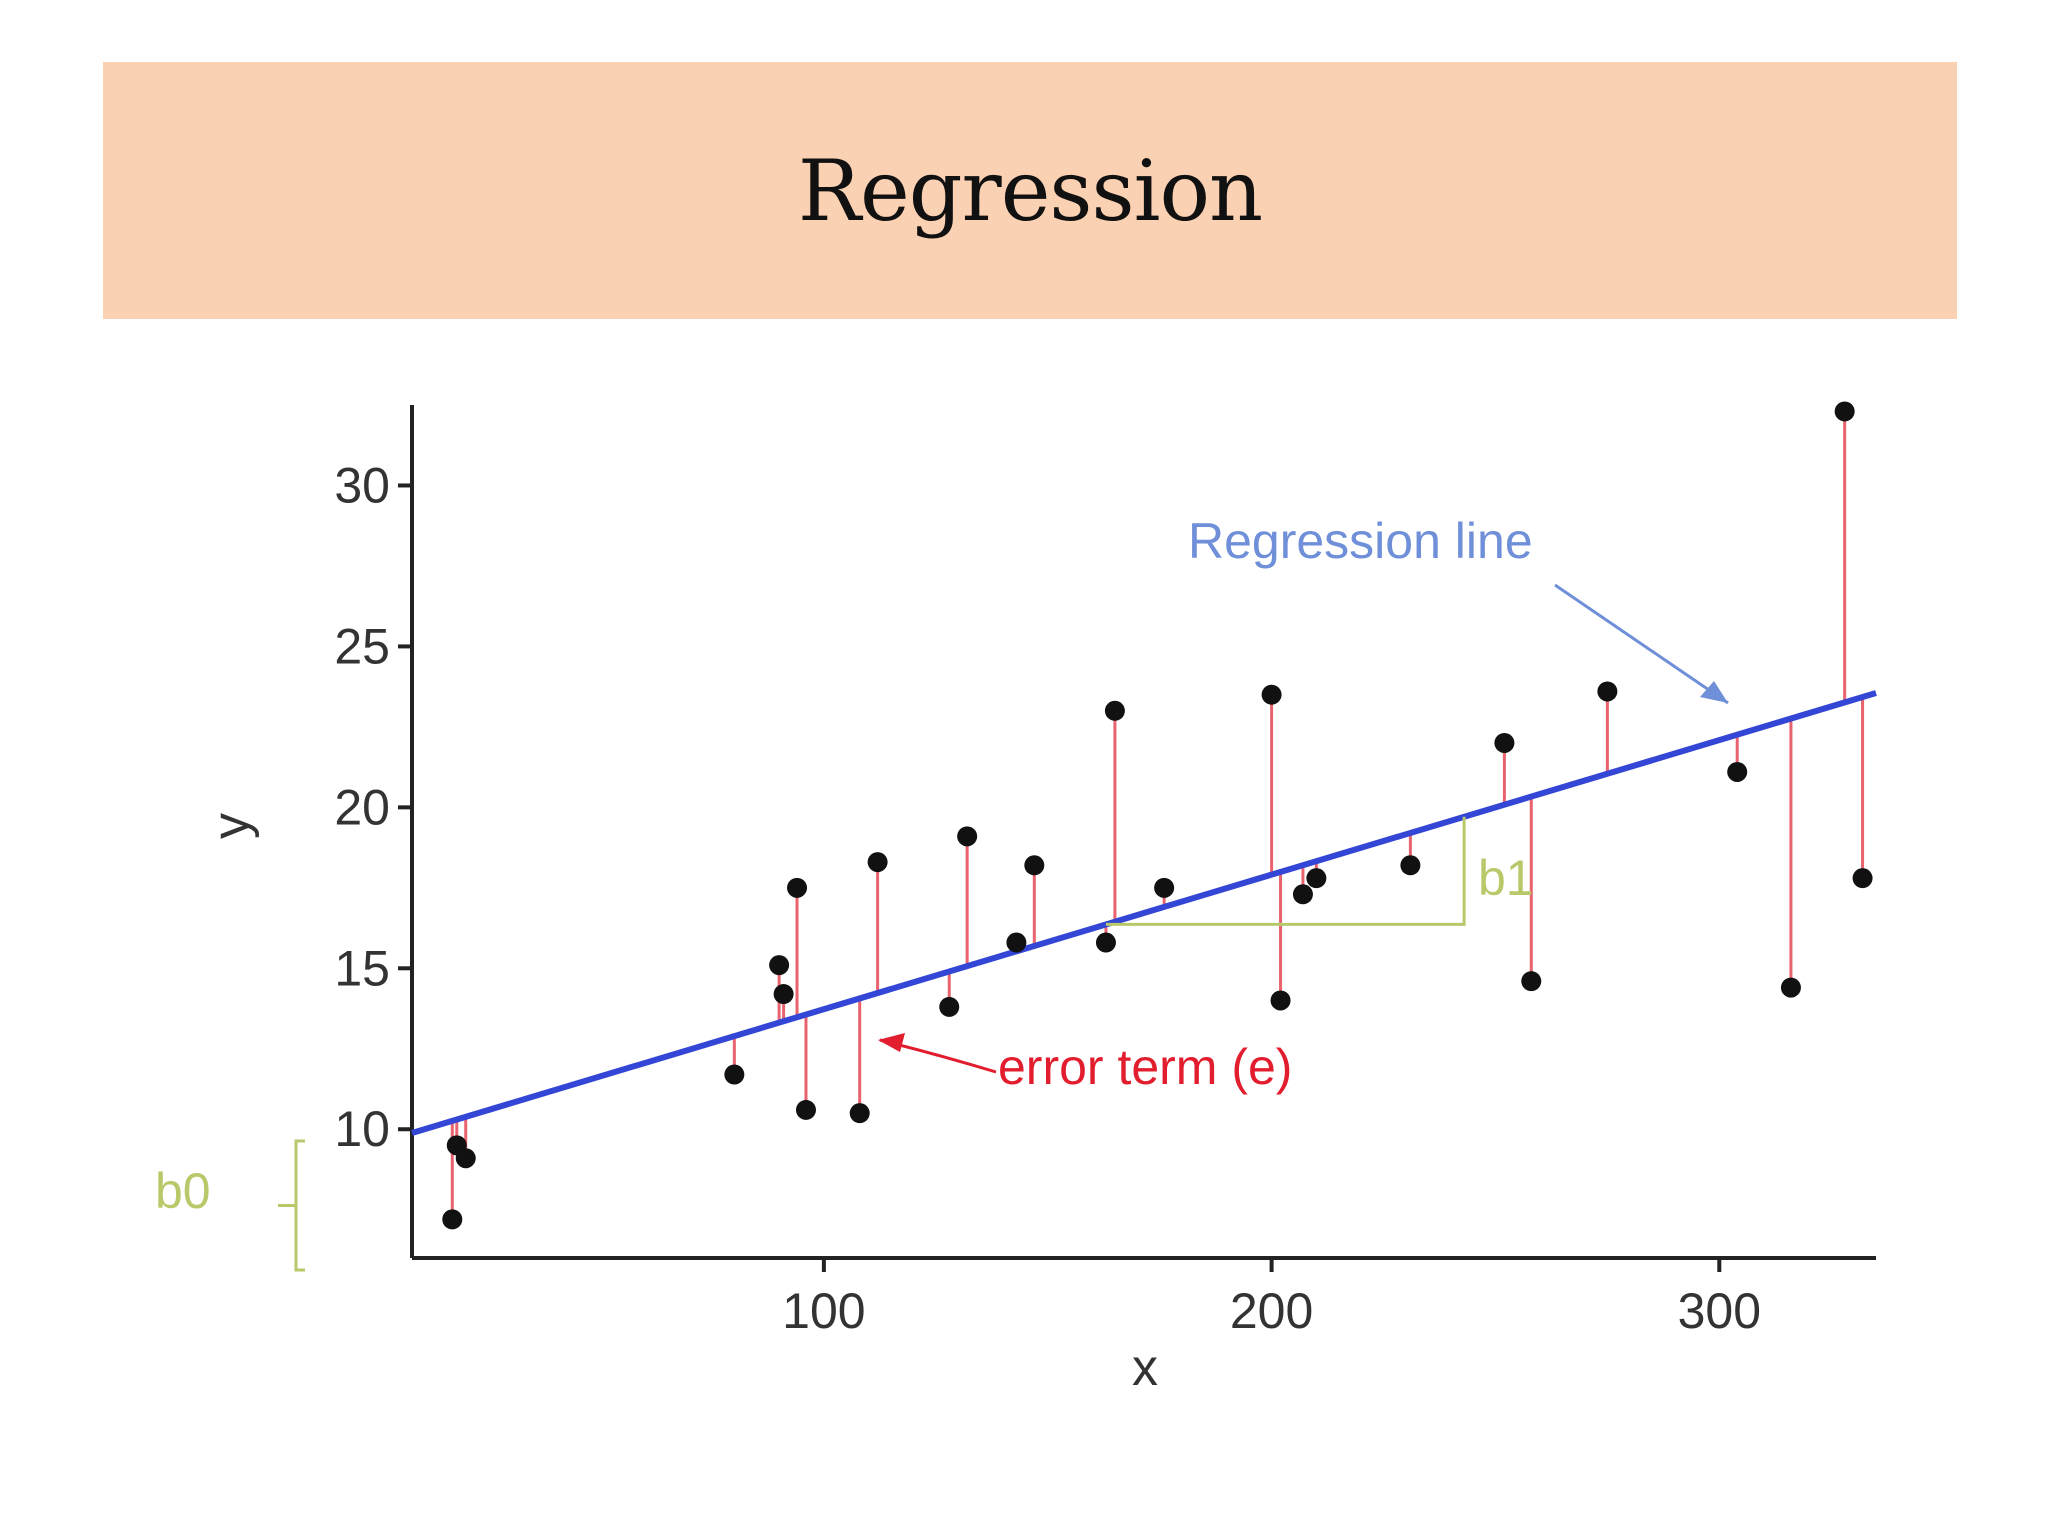  What do you see at coordinates (231, 826) in the screenshot?
I see `y-axis-label: y` at bounding box center [231, 826].